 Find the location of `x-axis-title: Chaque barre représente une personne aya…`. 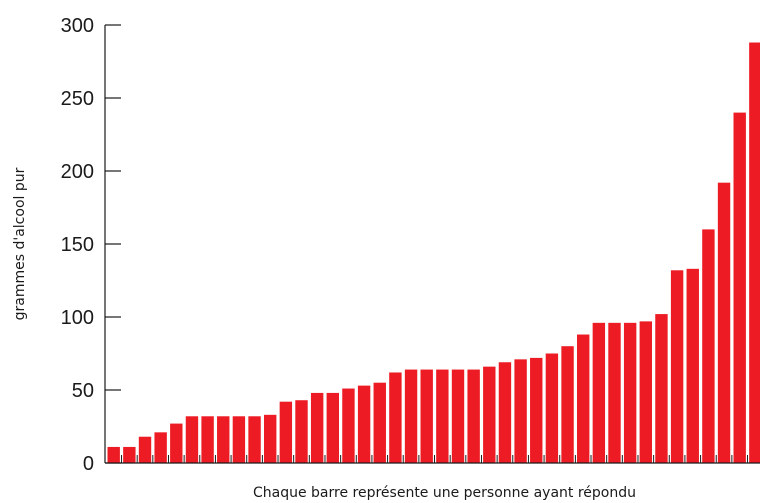

x-axis-title: Chaque barre représente une personne aya… is located at coordinates (444, 493).